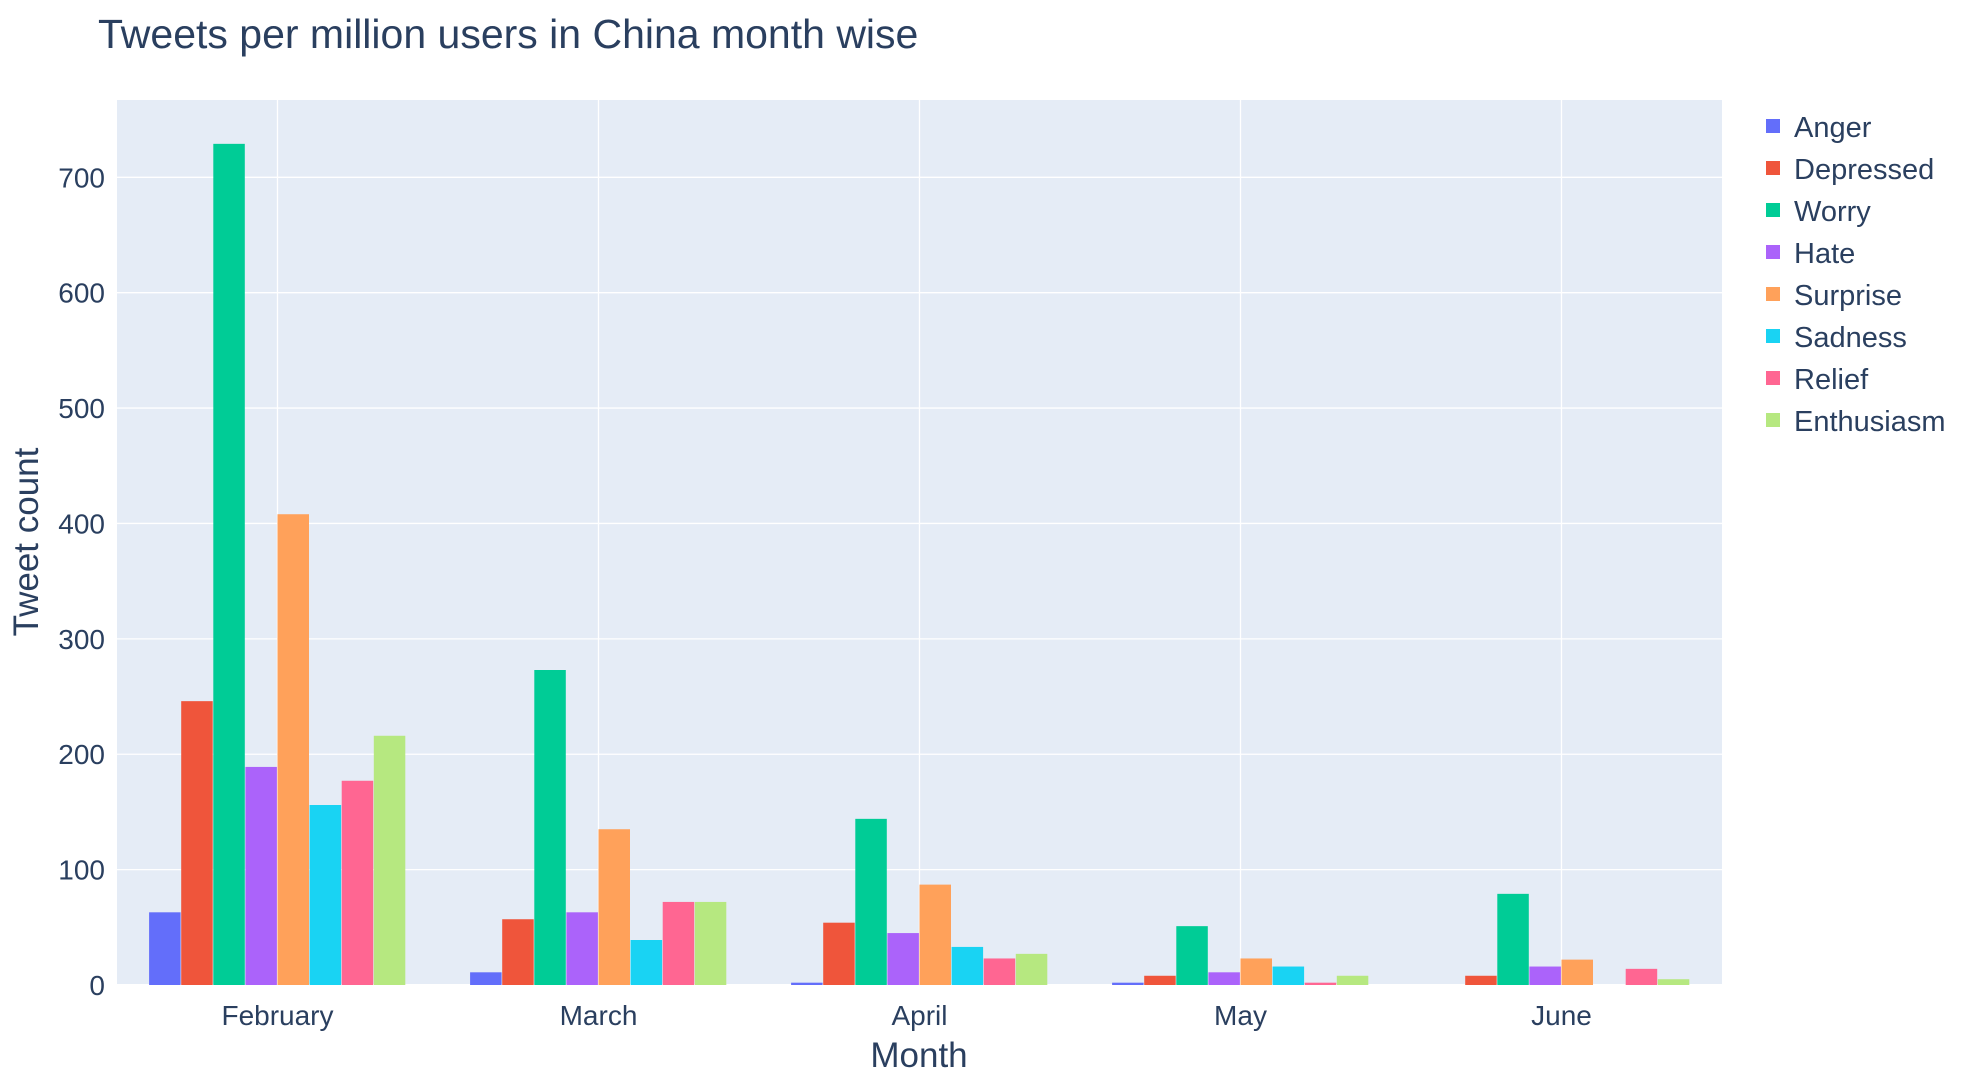  I want to click on bar-surprise-june, so click(1577, 972).